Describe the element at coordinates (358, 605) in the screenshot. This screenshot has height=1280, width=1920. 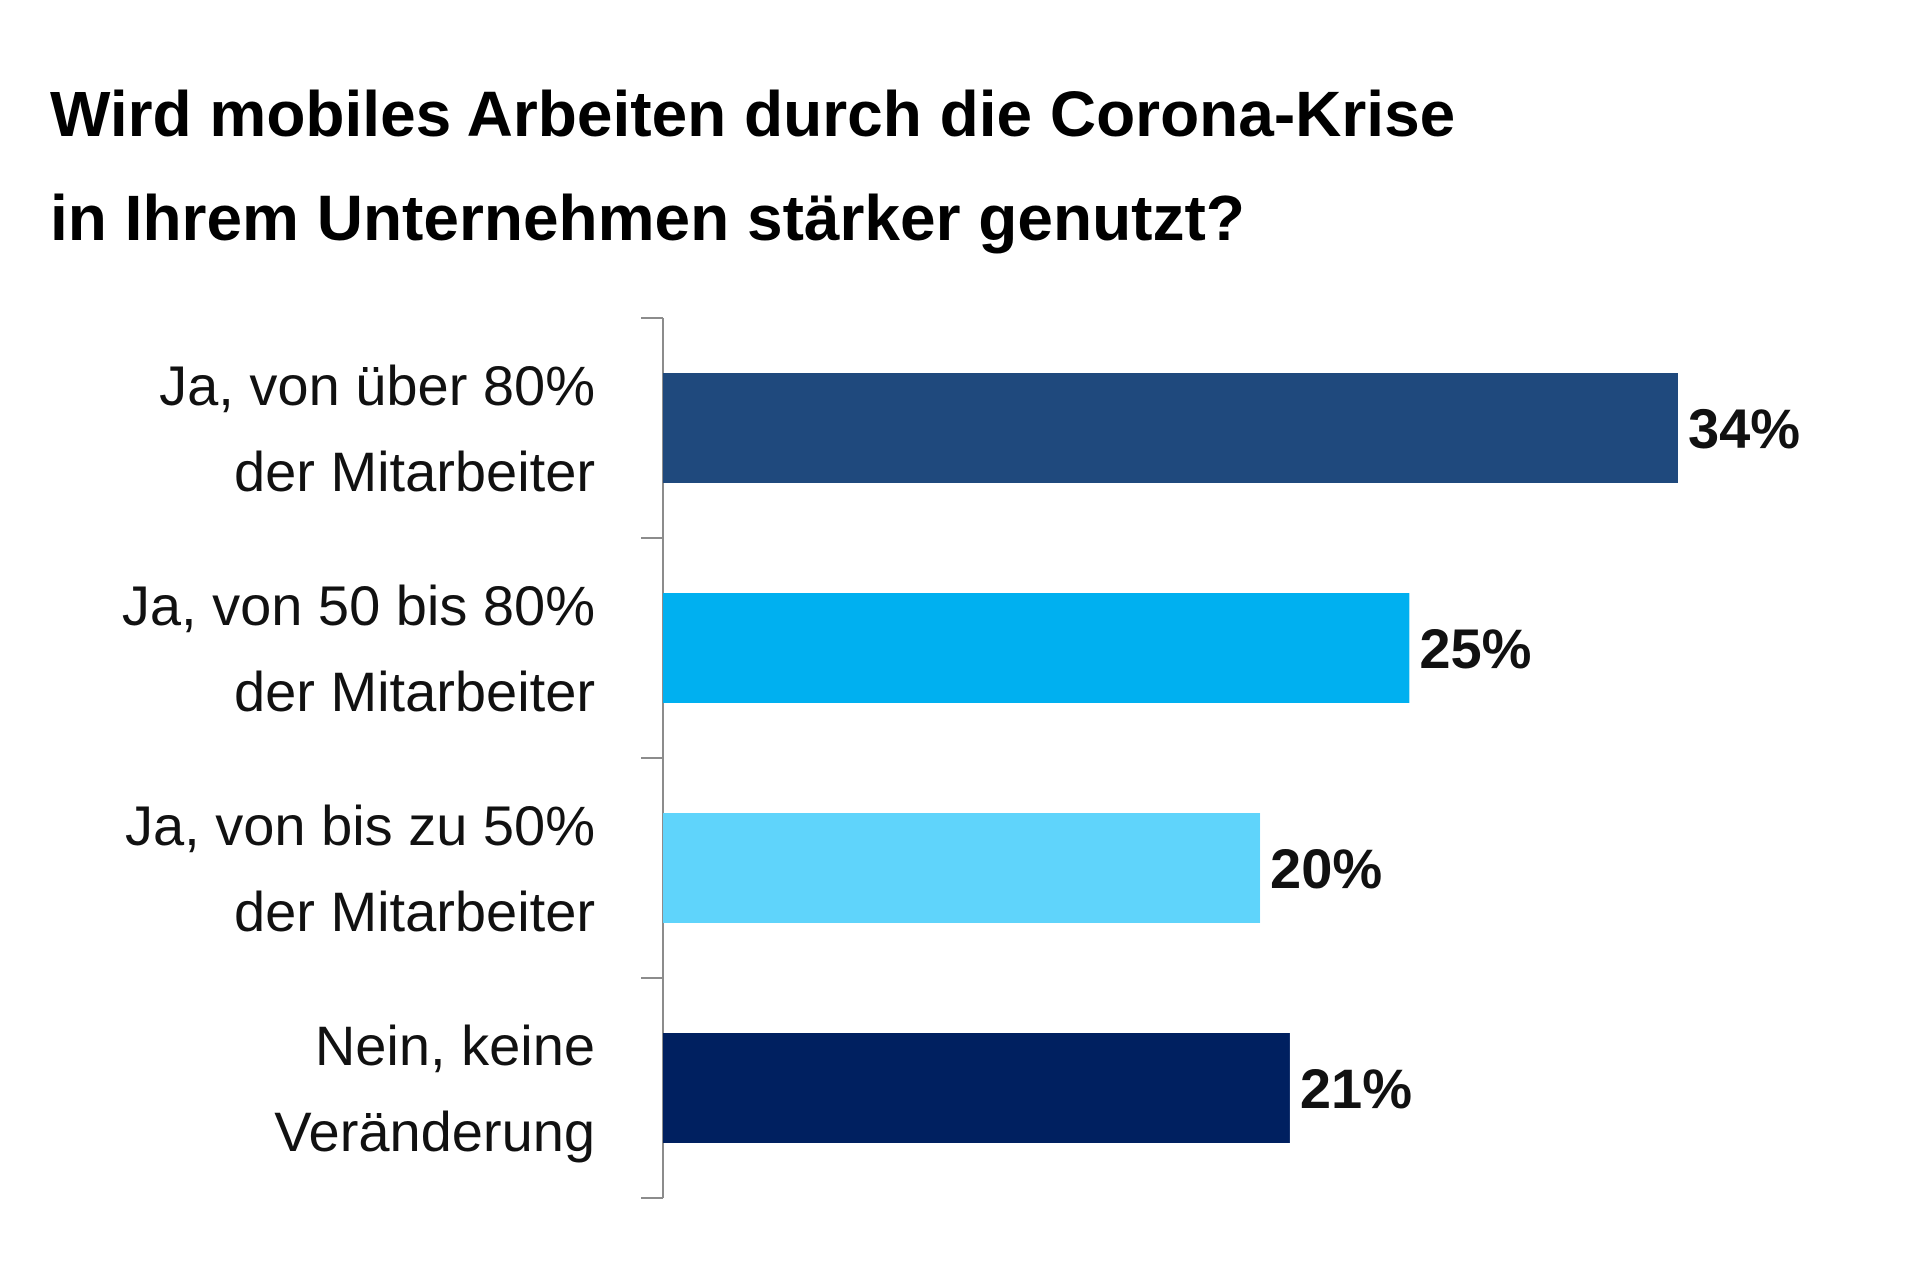
I see `category-label-2-line-1: Ja, von 50 bis 80%` at that location.